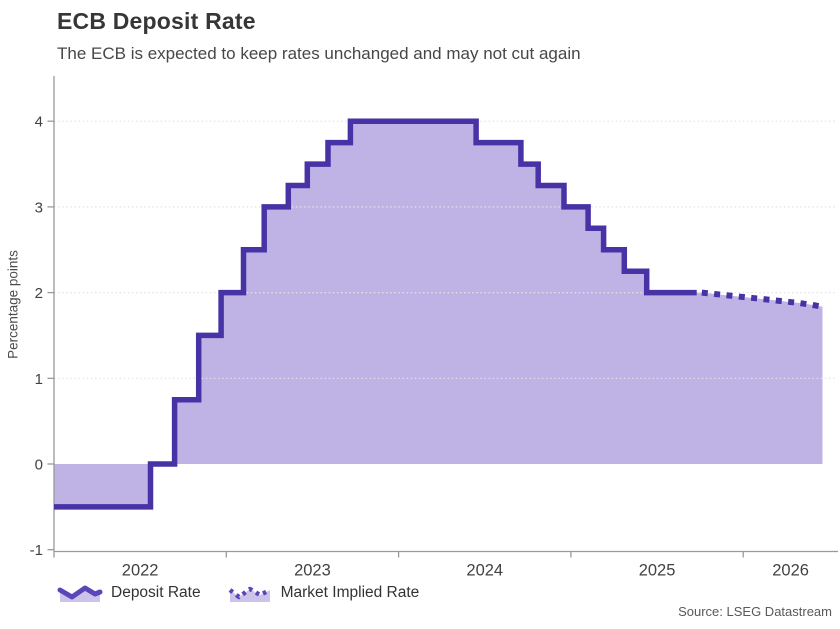  Describe the element at coordinates (657, 571) in the screenshot. I see `x-tick-label-2025: 2025` at that location.